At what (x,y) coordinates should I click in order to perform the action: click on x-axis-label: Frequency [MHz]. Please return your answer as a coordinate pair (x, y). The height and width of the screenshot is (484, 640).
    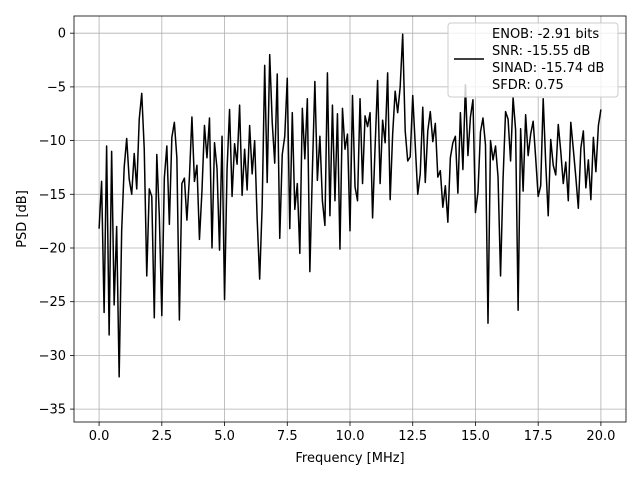
    Looking at the image, I should click on (349, 458).